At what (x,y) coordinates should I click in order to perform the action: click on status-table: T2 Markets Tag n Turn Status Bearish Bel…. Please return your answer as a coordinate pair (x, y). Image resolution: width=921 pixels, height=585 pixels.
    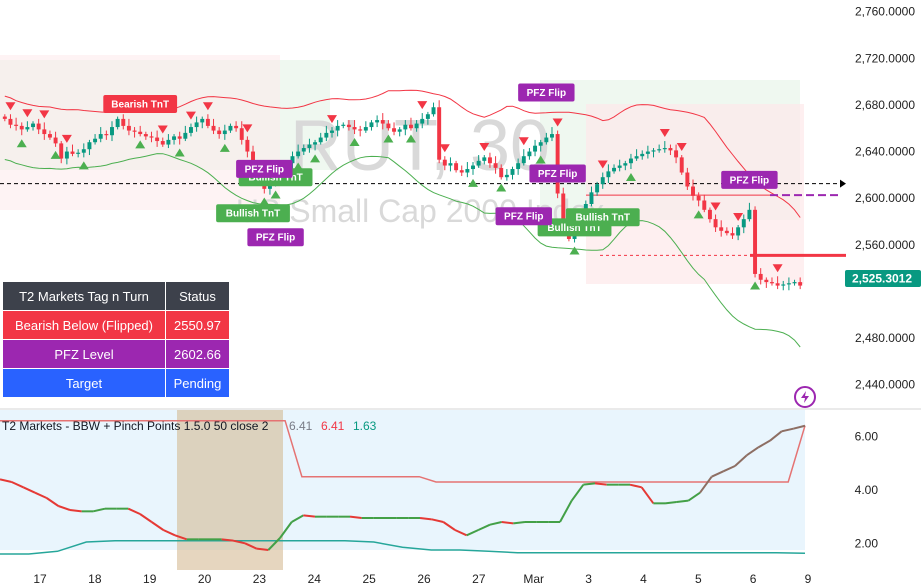
    Looking at the image, I should click on (116, 339).